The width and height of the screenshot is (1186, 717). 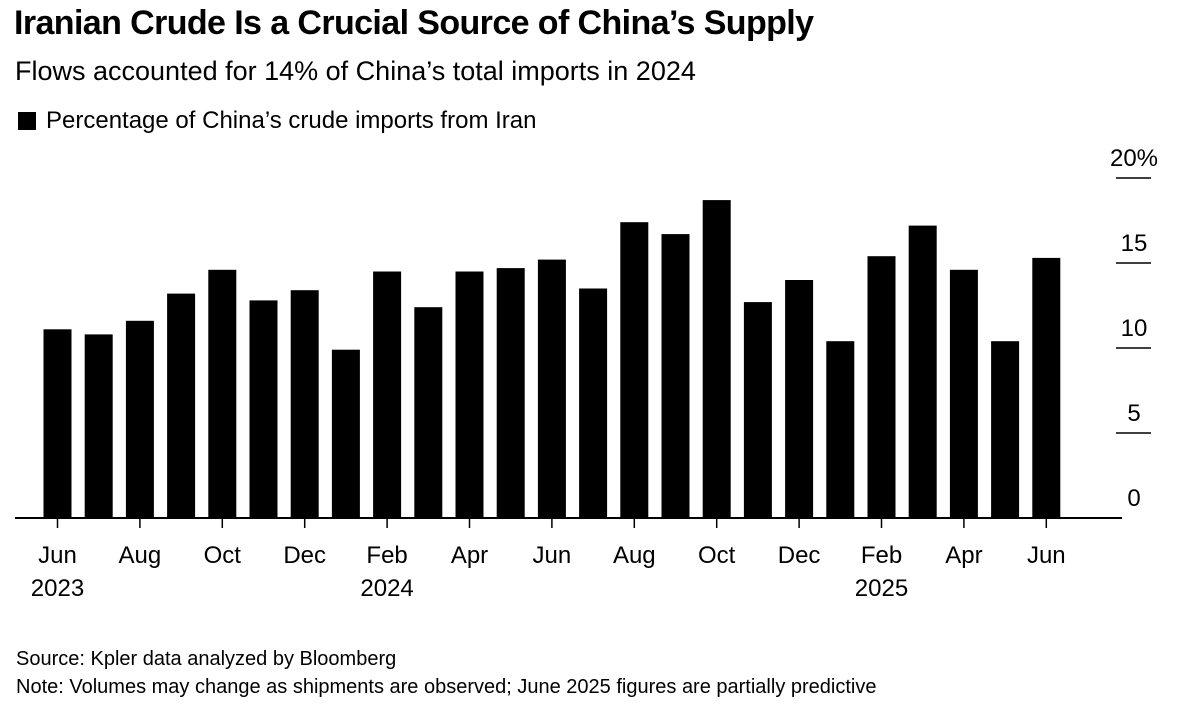 I want to click on x-tick-label-3: Dec, so click(x=304, y=555).